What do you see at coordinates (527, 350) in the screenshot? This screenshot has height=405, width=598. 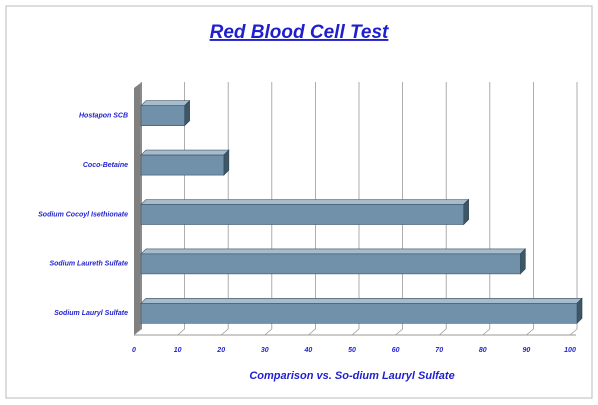 I see `x-tick-label: 90` at bounding box center [527, 350].